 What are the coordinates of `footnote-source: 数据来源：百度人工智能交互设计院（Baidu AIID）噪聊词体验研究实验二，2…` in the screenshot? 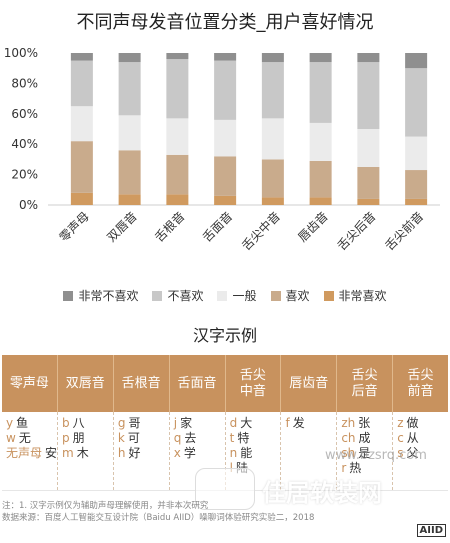 It's located at (158, 518).